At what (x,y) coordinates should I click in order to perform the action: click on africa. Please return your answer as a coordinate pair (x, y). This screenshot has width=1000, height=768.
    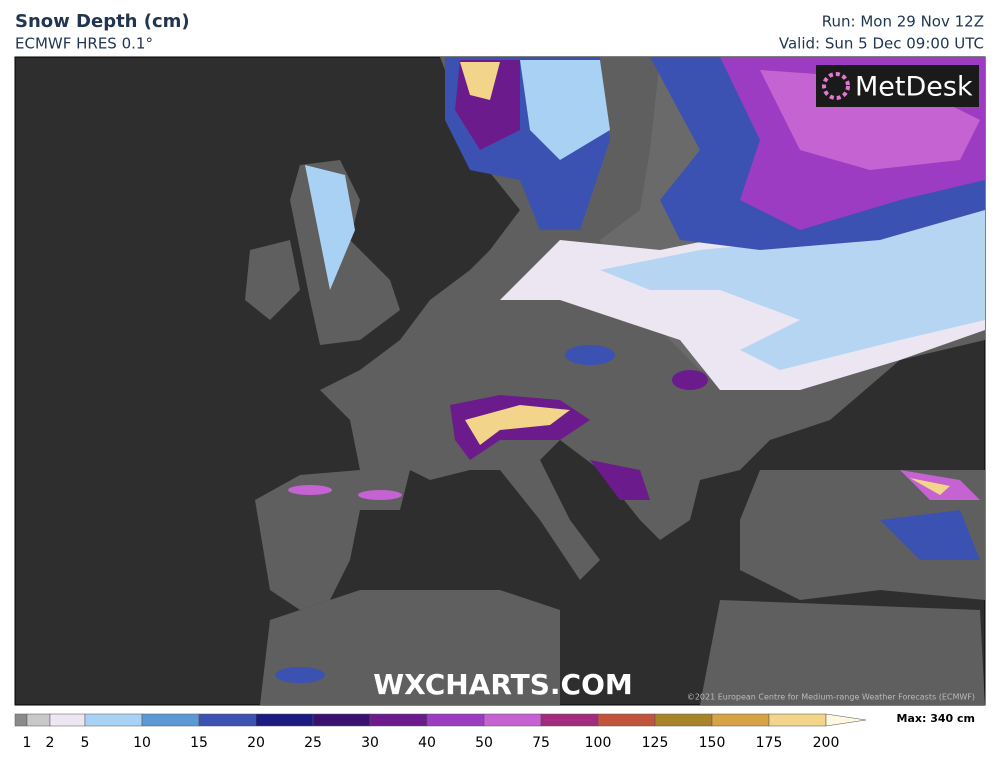
    Looking at the image, I should click on (410, 647).